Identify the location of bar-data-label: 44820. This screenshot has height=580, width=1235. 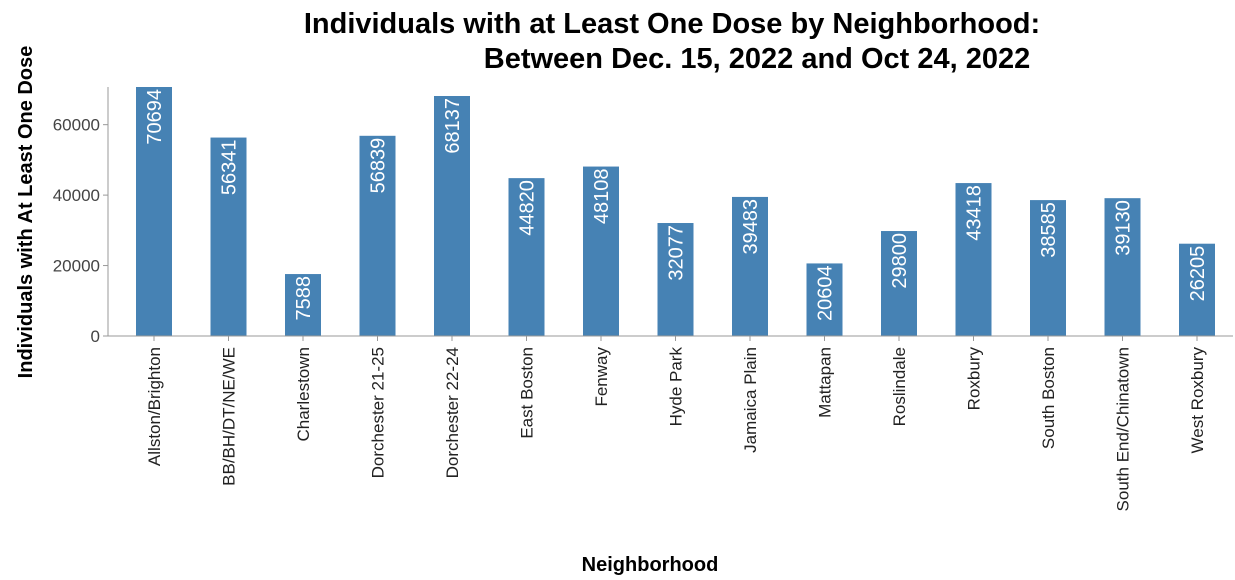
(528, 208).